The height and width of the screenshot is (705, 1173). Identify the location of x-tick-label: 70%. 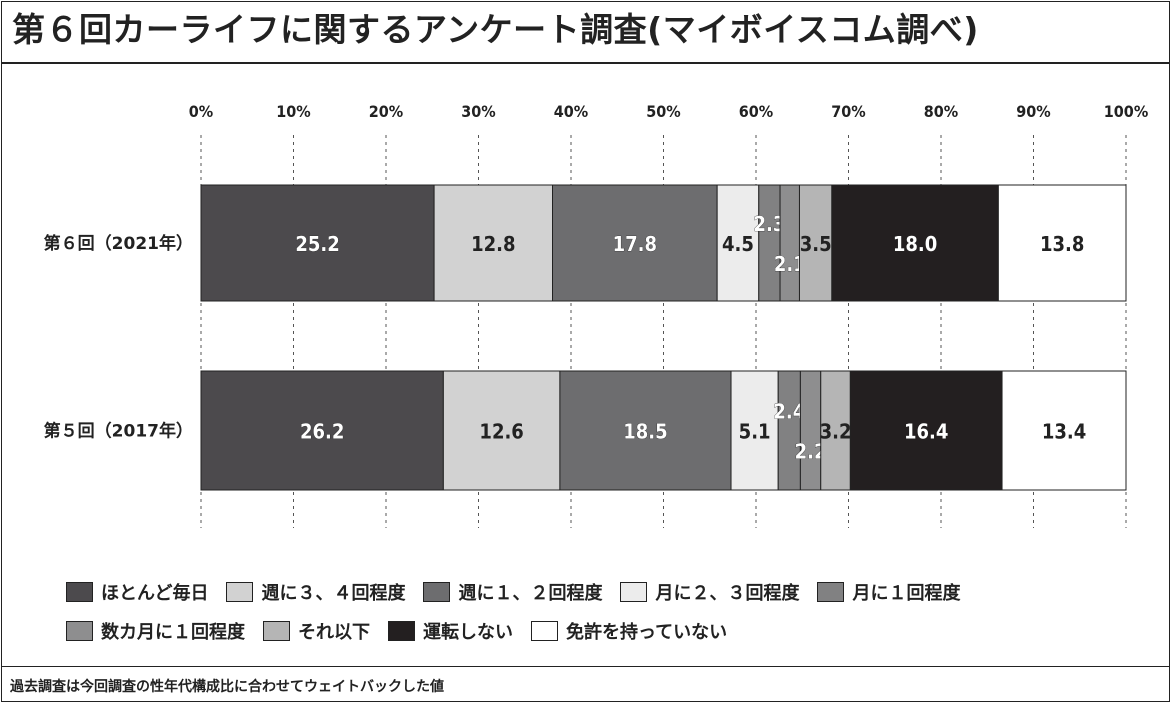
(848, 111).